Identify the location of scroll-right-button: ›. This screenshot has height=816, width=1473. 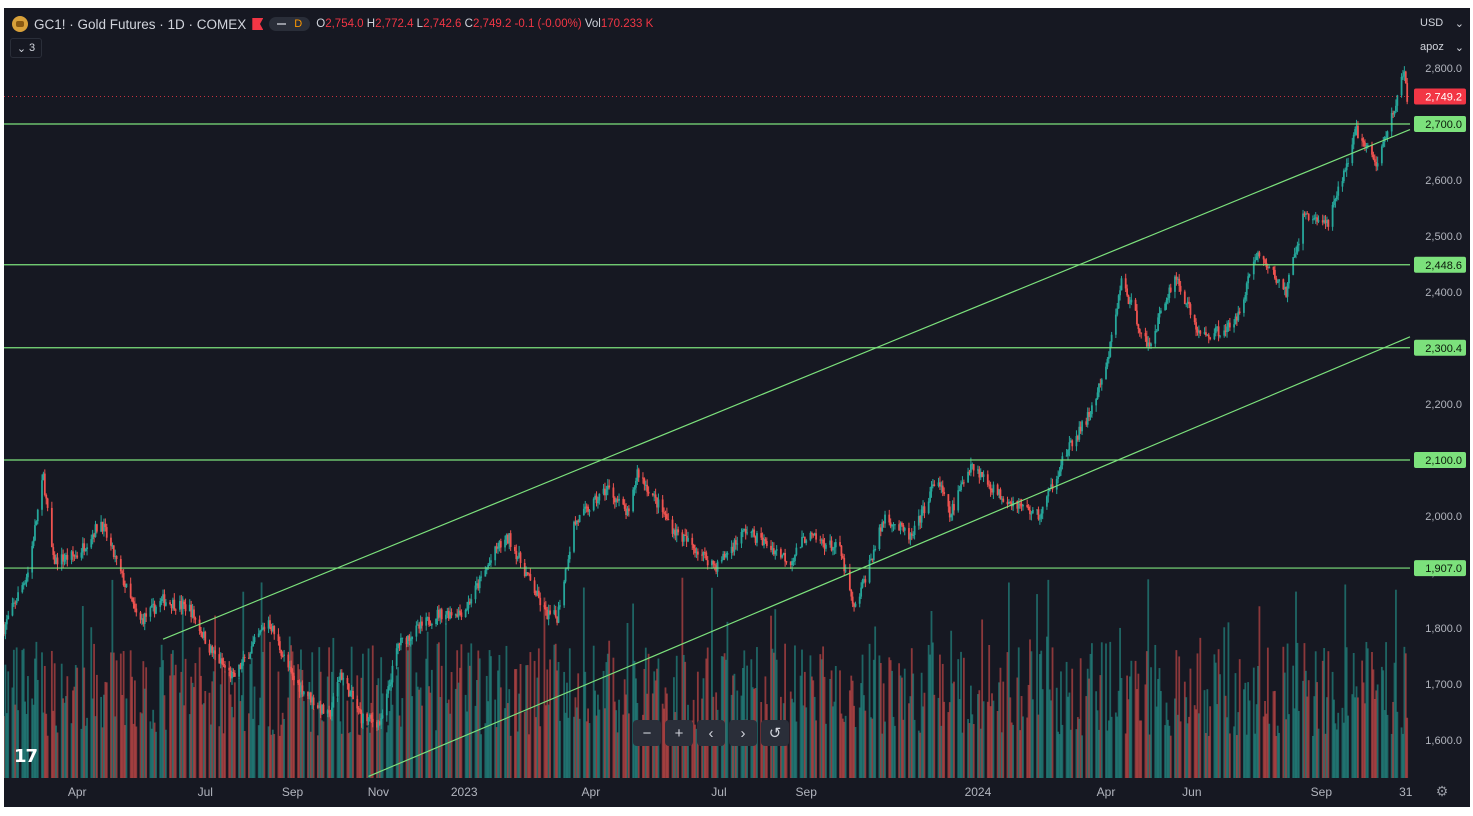
(743, 733).